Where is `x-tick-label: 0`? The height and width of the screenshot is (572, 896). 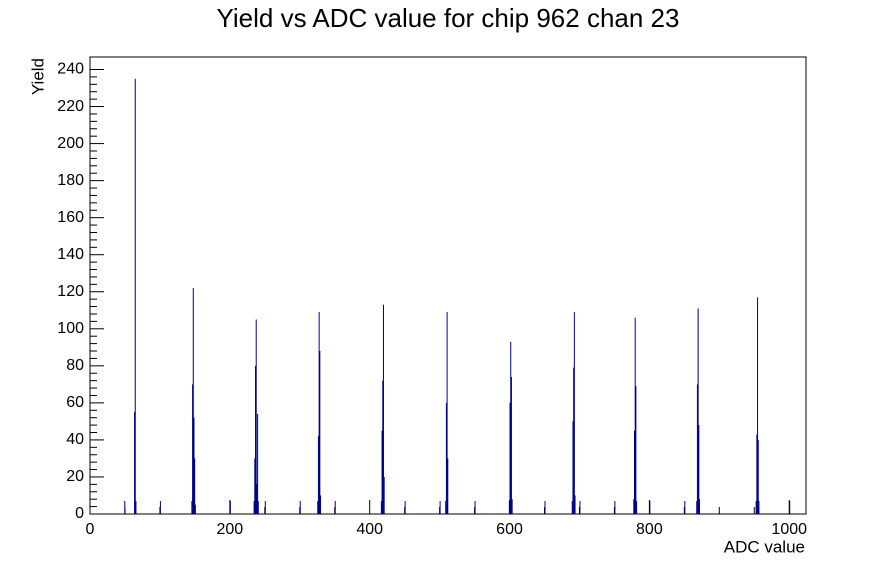 x-tick-label: 0 is located at coordinates (90, 529).